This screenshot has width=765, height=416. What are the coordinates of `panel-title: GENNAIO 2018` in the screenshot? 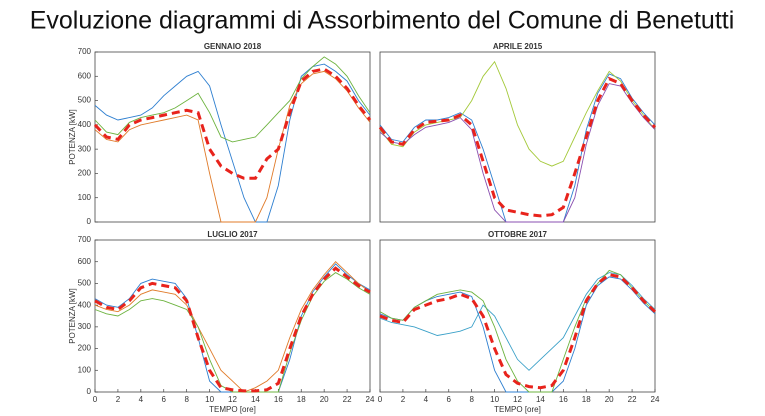 It's located at (233, 46).